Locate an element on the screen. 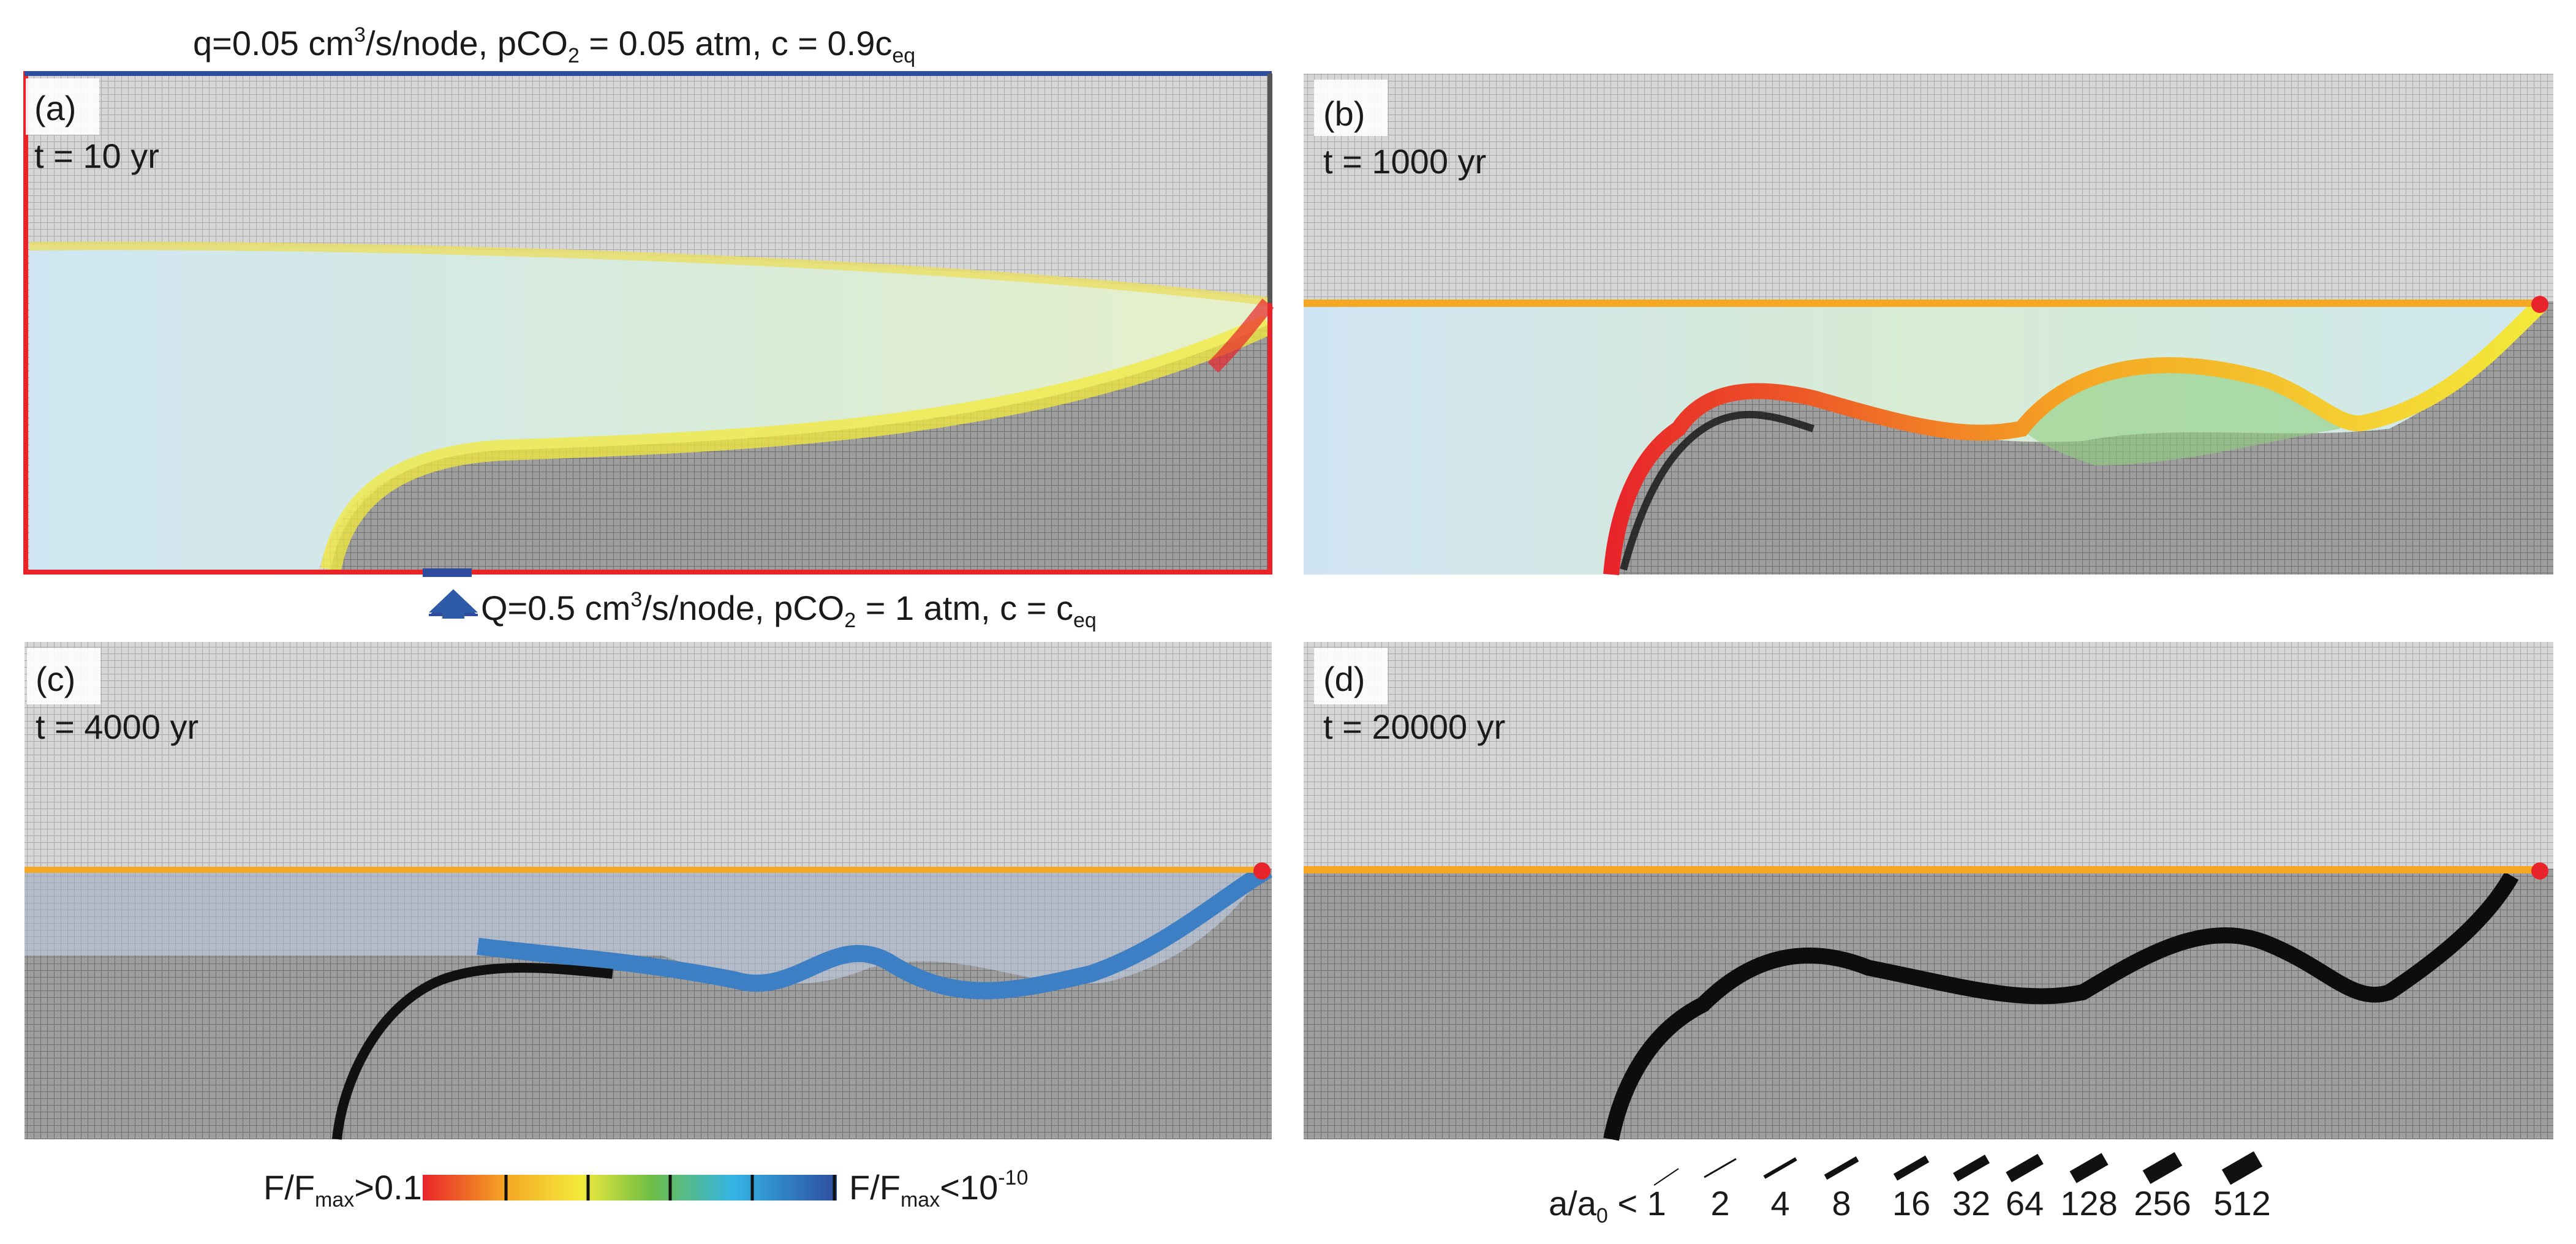 The image size is (2576, 1244). panel-d-time: t = 20000 yr is located at coordinates (1414, 726).